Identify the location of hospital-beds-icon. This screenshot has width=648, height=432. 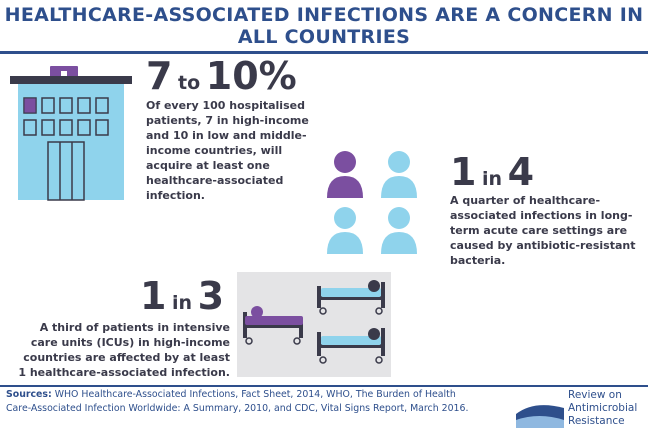
(314, 322).